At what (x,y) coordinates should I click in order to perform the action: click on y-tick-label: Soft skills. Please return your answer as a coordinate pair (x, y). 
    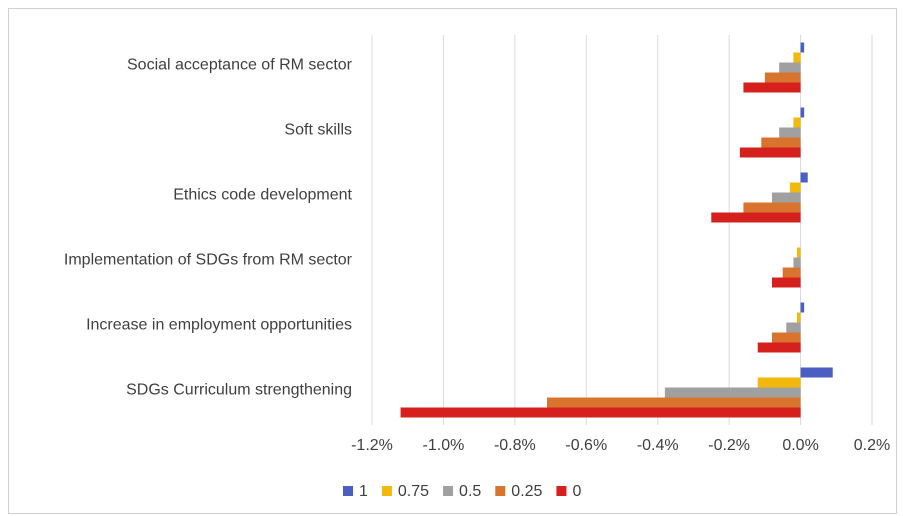
    Looking at the image, I should click on (318, 130).